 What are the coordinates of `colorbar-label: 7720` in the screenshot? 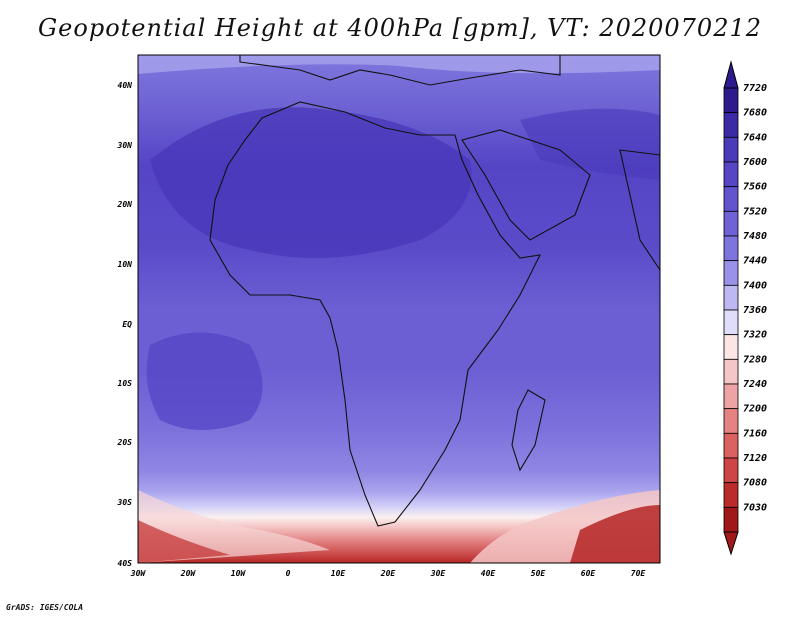 It's located at (755, 88).